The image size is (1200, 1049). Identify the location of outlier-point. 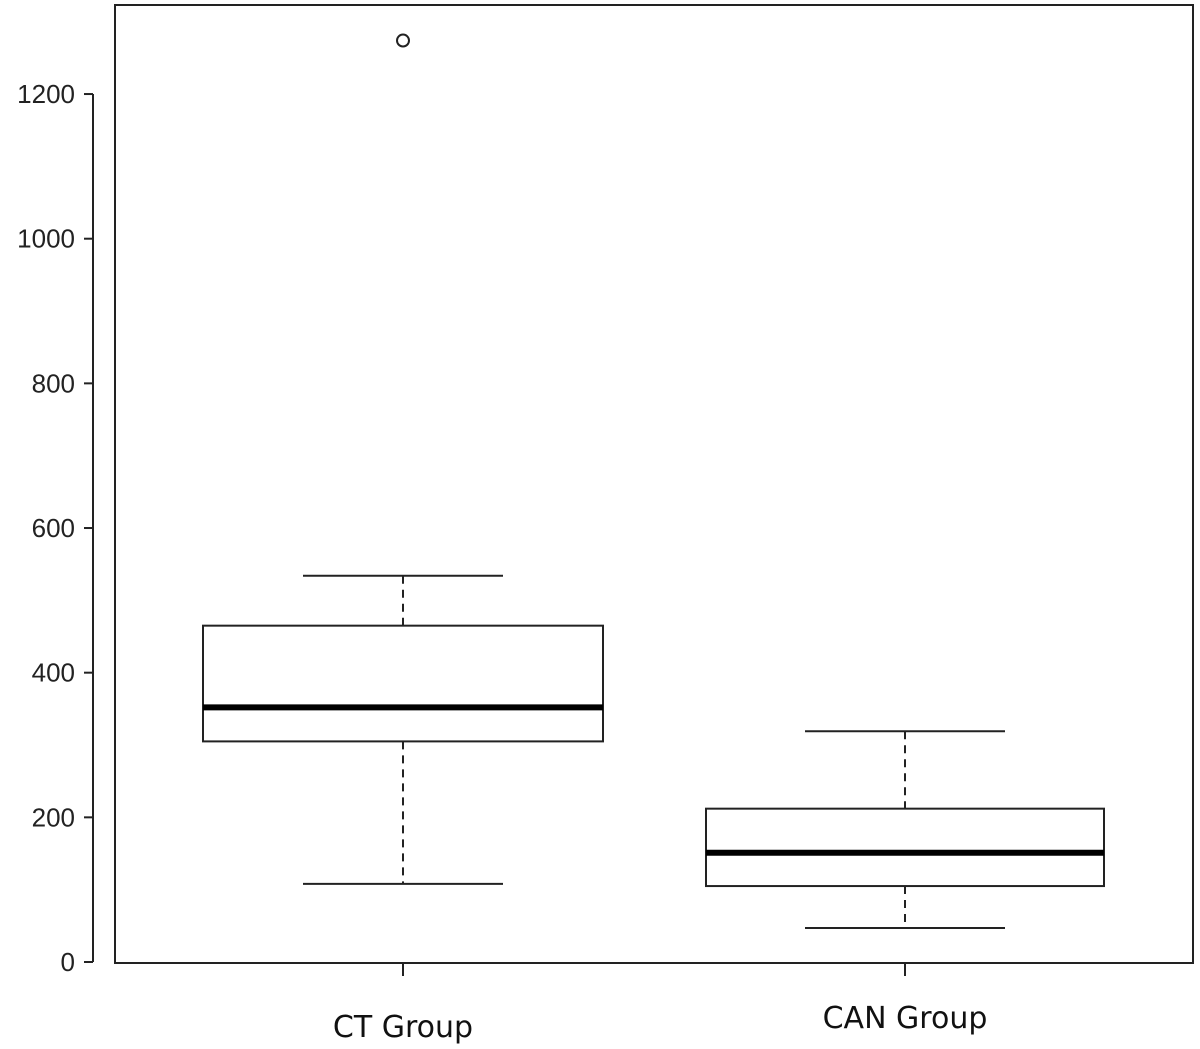
(403, 40).